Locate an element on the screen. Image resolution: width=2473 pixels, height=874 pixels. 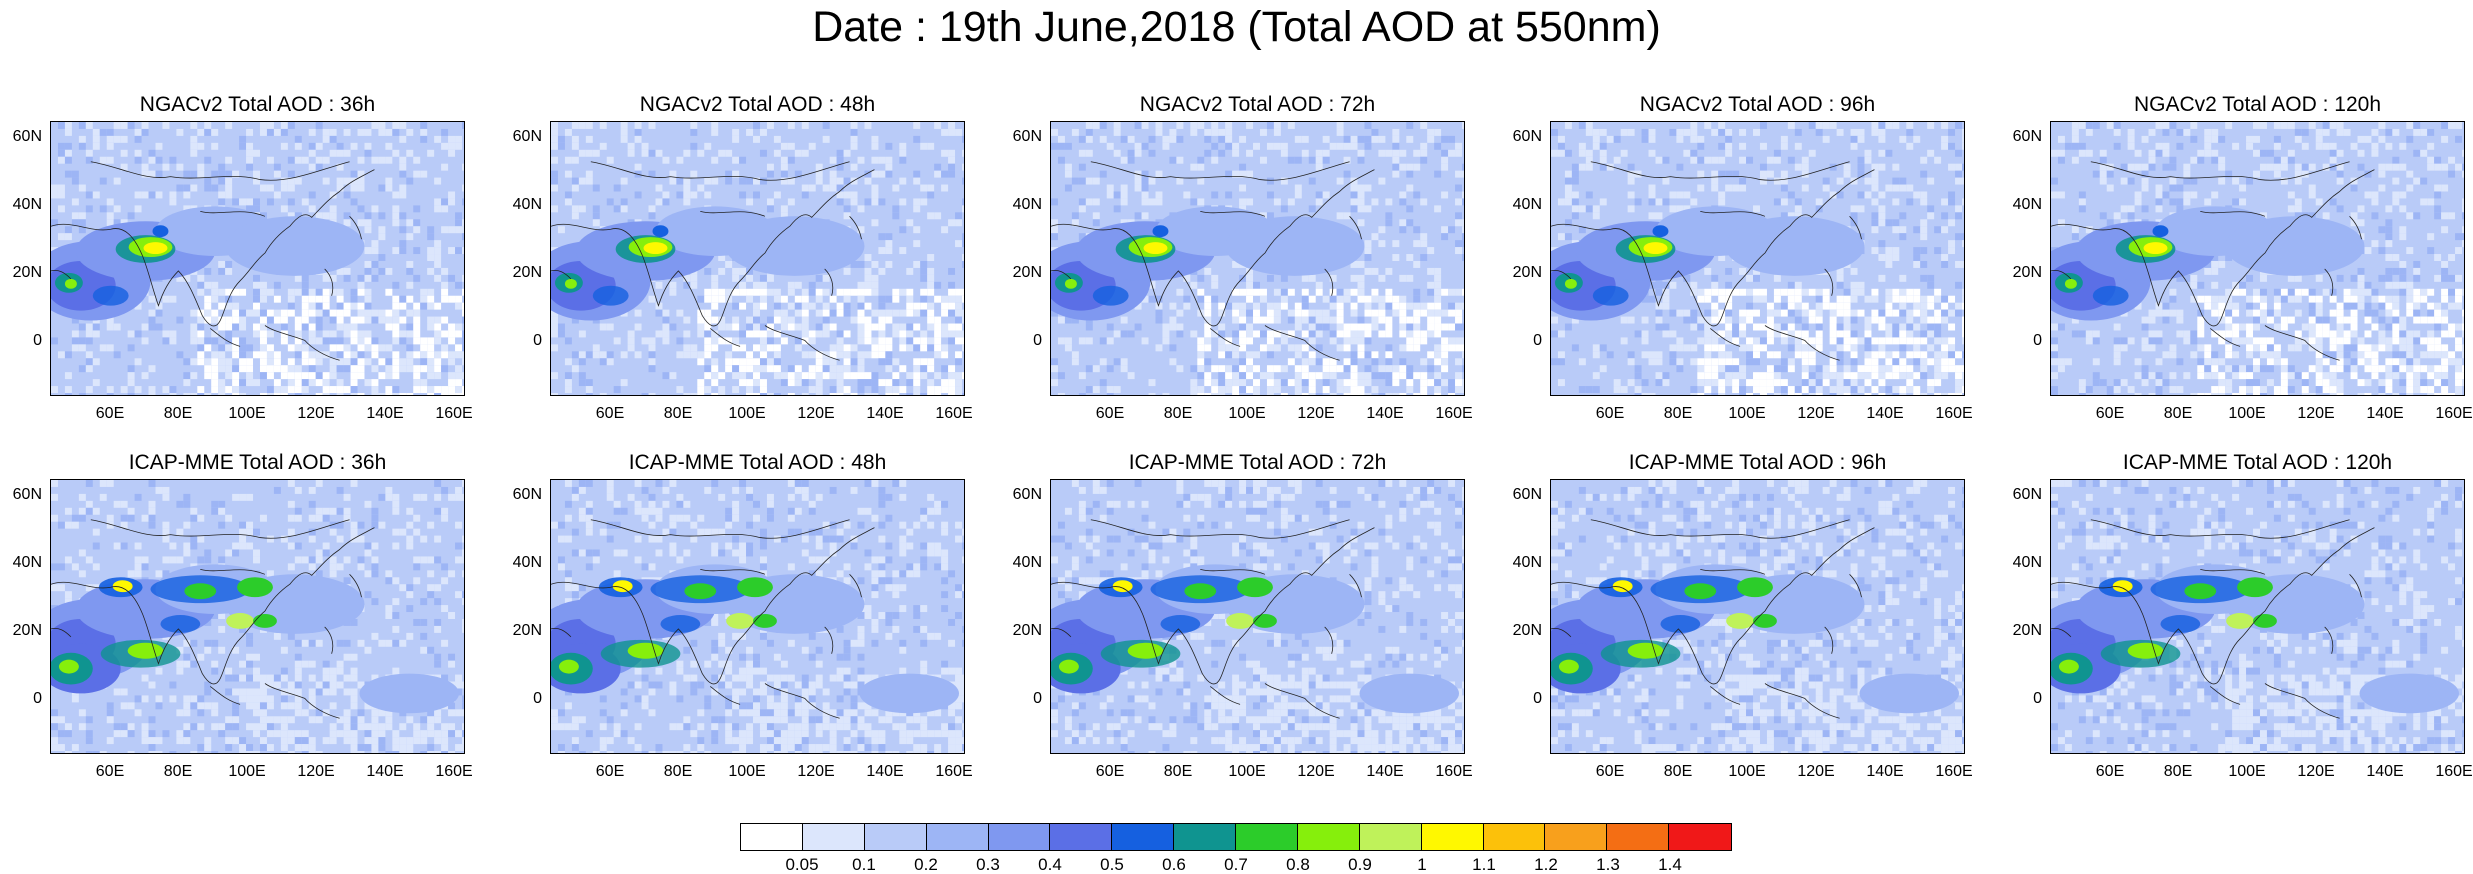
colorbar-label: 0.6 is located at coordinates (1174, 864).